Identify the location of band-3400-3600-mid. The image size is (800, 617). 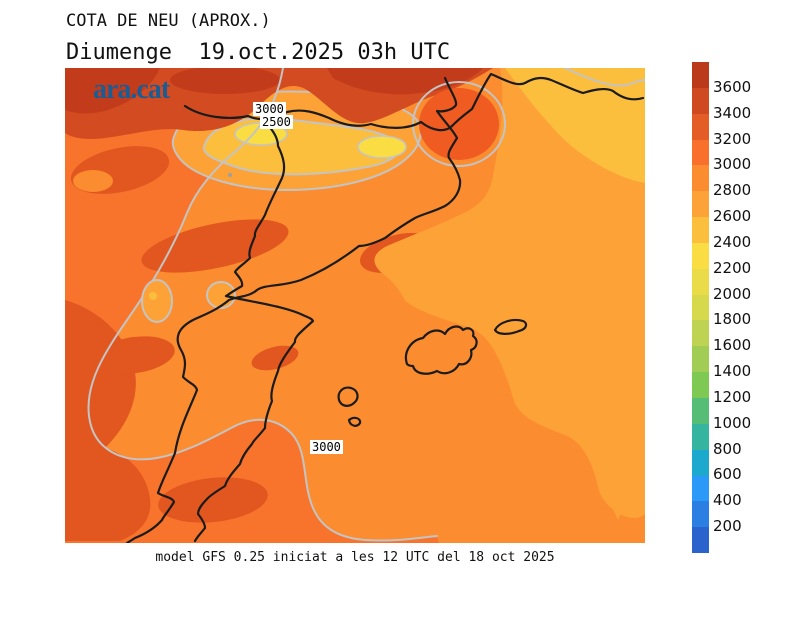
(225, 80).